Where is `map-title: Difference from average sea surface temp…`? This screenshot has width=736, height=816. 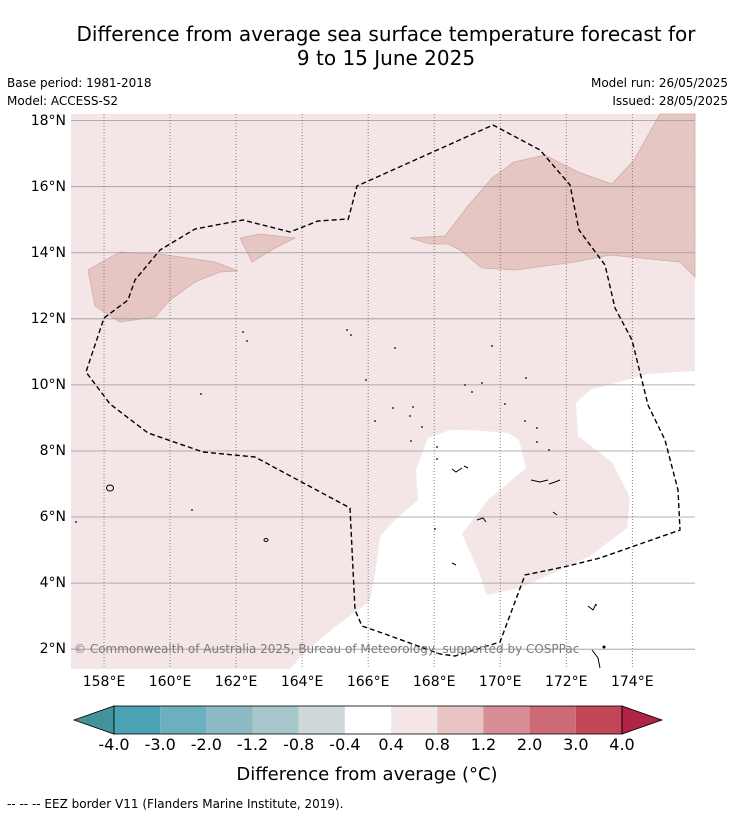 map-title: Difference from average sea surface temp… is located at coordinates (368, 46).